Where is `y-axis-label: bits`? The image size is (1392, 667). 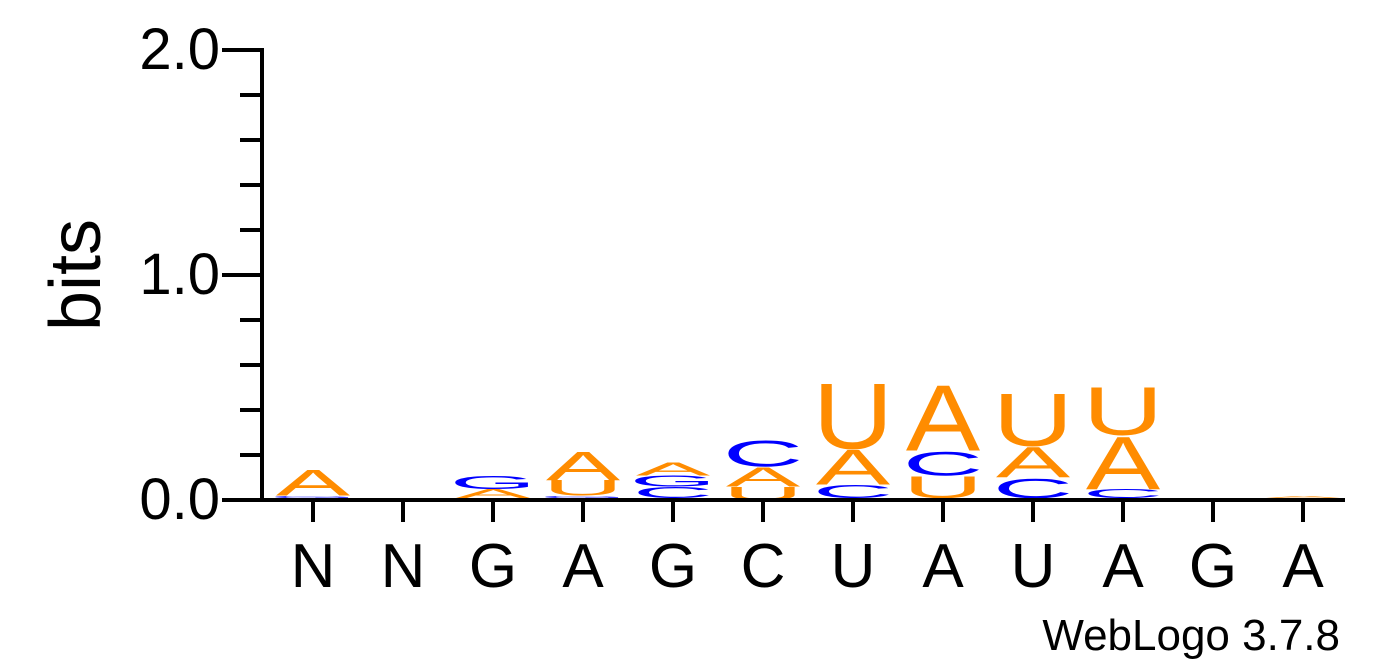
y-axis-label: bits is located at coordinates (76, 275).